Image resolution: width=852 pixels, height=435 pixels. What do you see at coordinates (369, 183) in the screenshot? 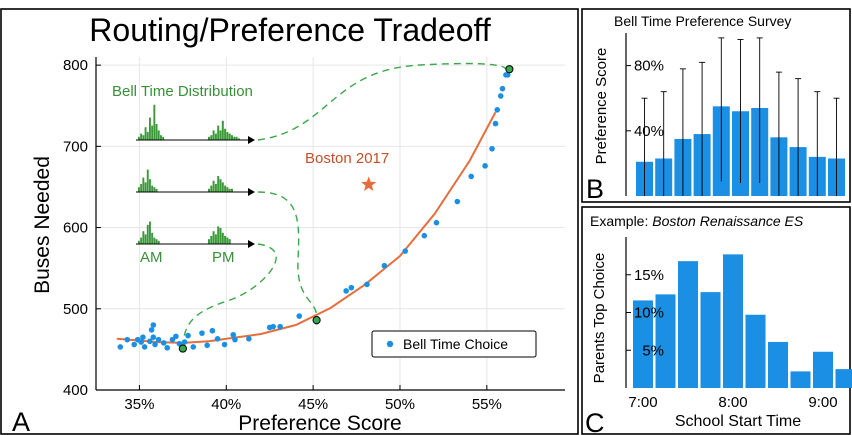
I see `boston-2017-star` at bounding box center [369, 183].